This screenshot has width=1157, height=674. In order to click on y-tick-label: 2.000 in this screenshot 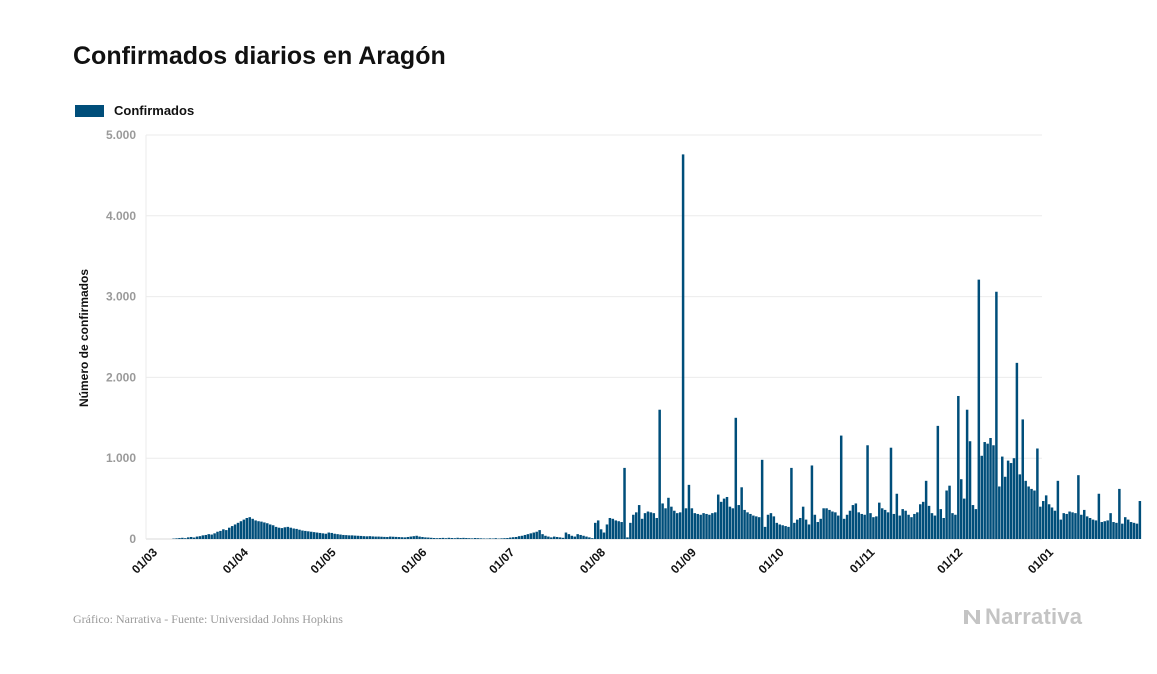, I will do `click(121, 377)`.